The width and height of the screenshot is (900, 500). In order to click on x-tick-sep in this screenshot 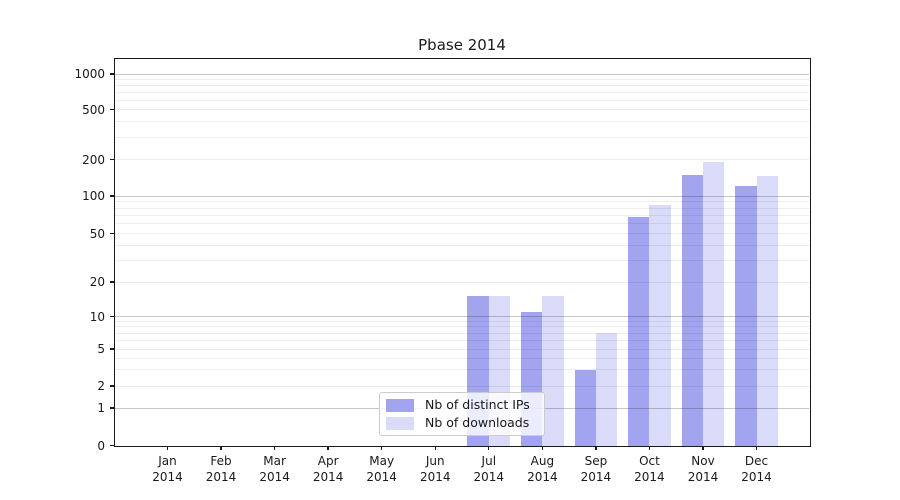, I will do `click(596, 447)`.